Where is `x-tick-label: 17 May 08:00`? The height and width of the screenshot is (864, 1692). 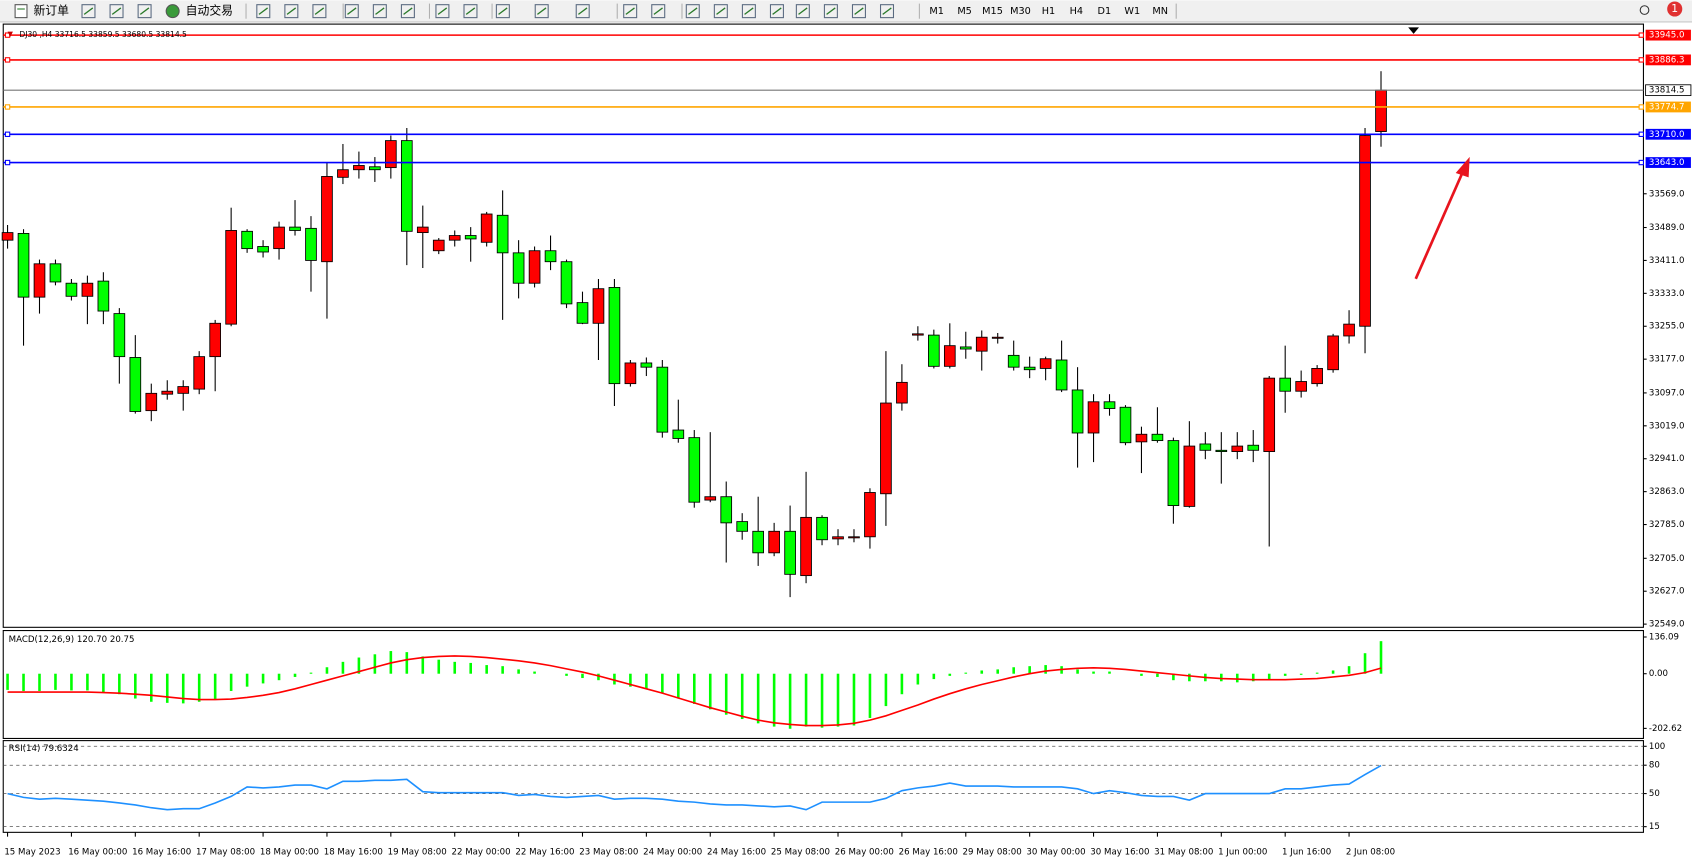
x-tick-label: 17 May 08:00 is located at coordinates (225, 852).